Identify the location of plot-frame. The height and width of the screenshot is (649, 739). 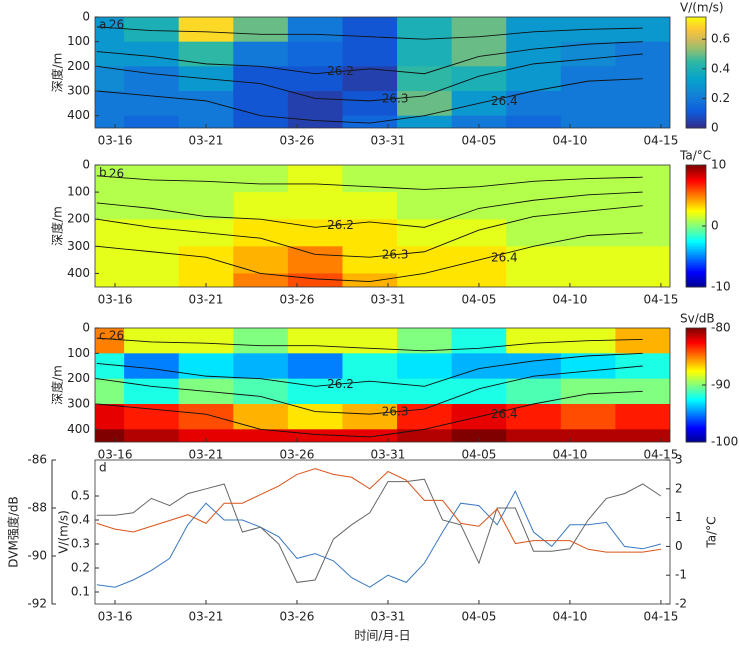
(382, 385).